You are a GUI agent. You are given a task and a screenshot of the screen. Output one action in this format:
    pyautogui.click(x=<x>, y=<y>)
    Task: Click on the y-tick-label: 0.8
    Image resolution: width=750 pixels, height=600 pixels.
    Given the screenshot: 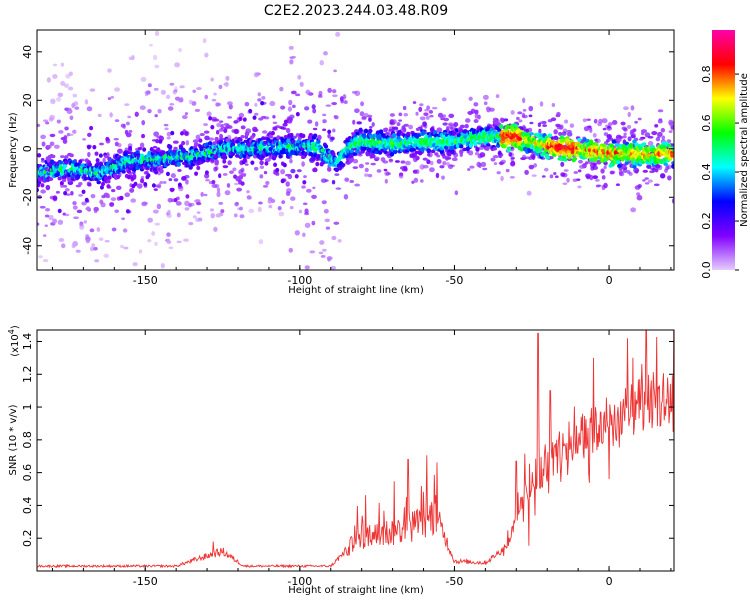 What is the action you would take?
    pyautogui.click(x=27, y=440)
    